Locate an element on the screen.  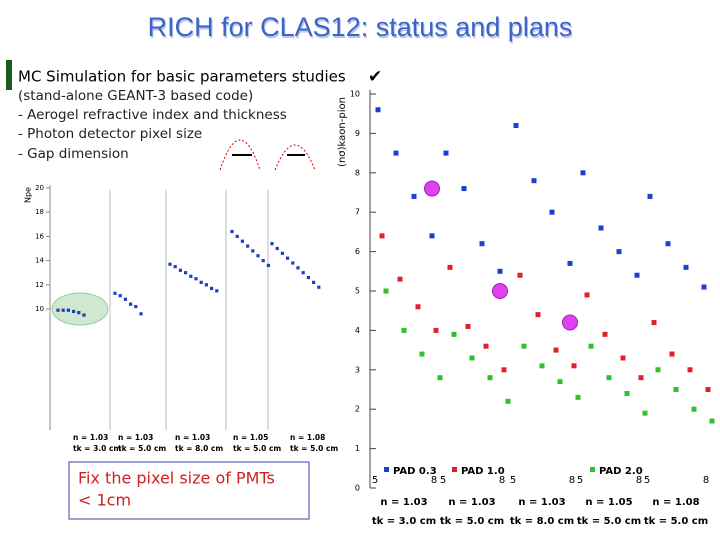
note: - Gap dimension is located at coordinates (73, 154).